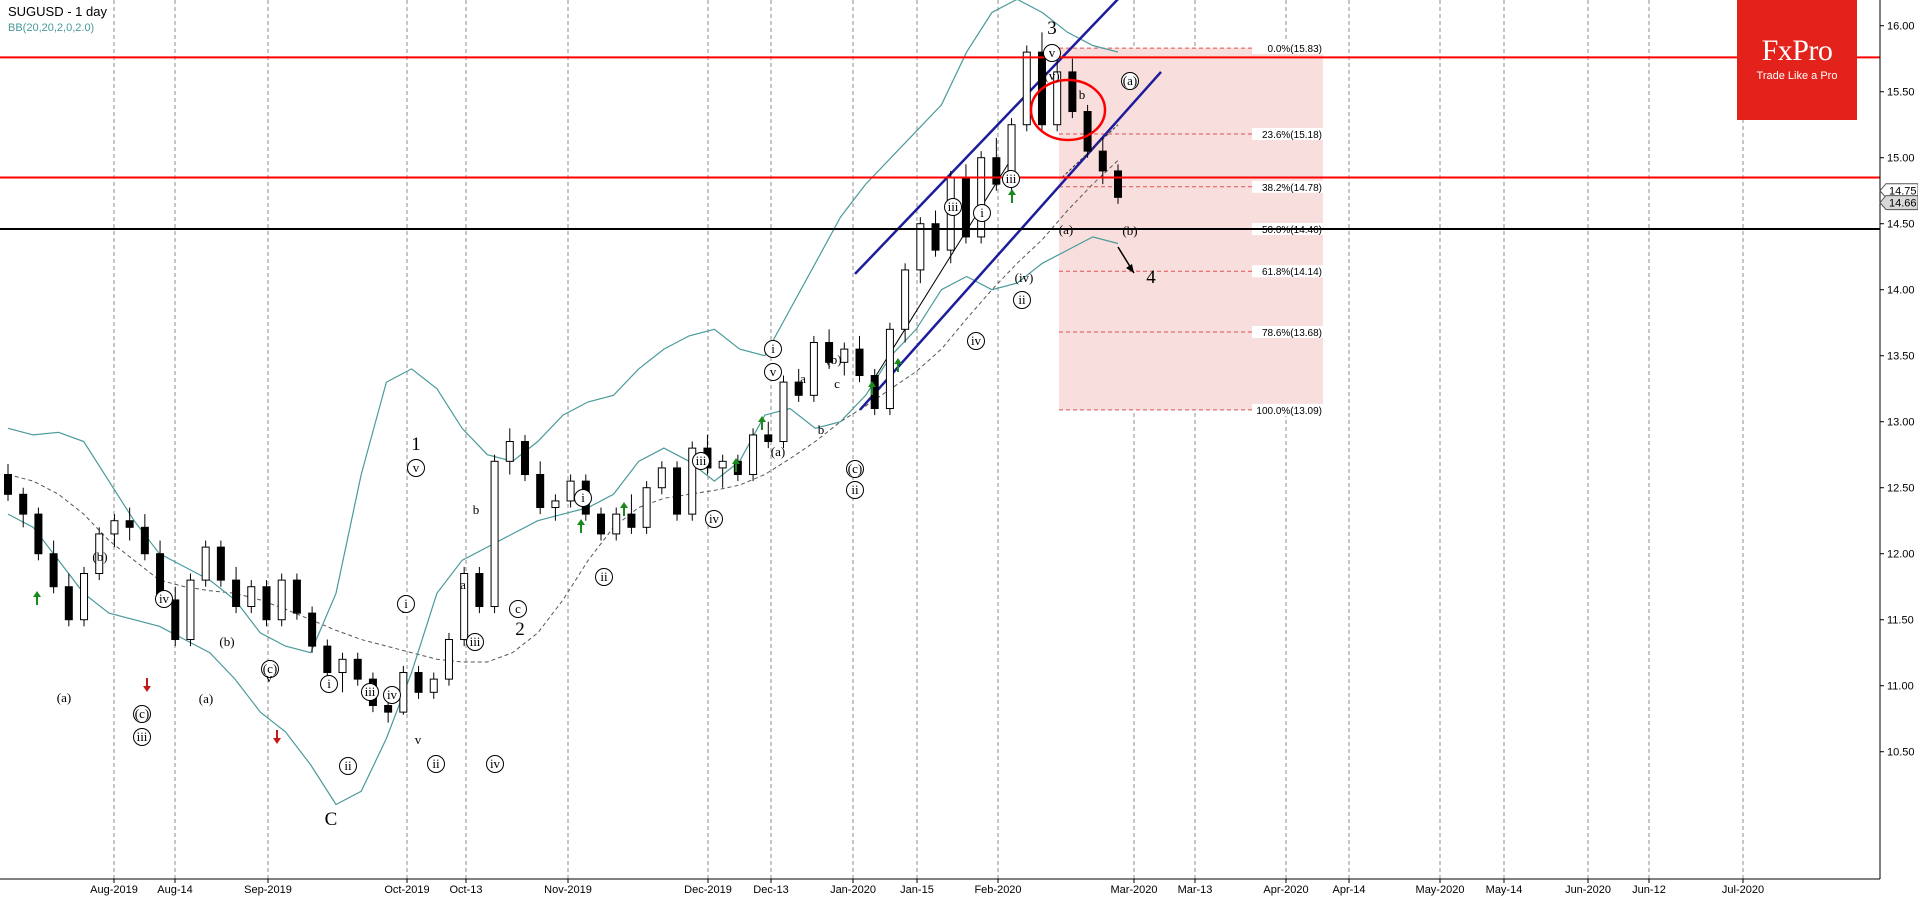 This screenshot has width=1918, height=898. I want to click on x-tick-label: May-14, so click(1504, 890).